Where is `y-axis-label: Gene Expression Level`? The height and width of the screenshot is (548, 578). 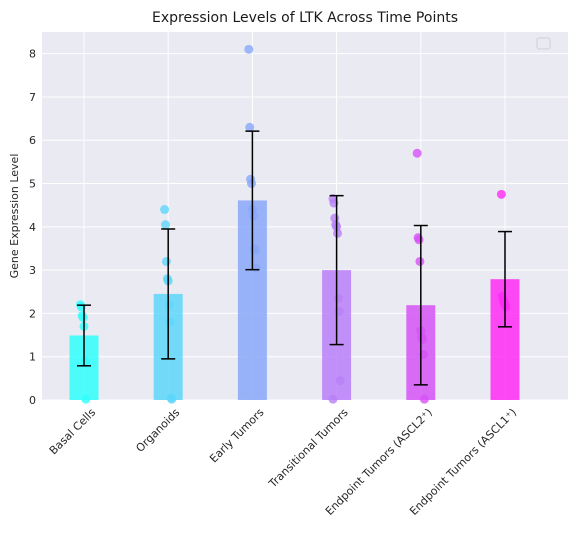 y-axis-label: Gene Expression Level is located at coordinates (14, 216).